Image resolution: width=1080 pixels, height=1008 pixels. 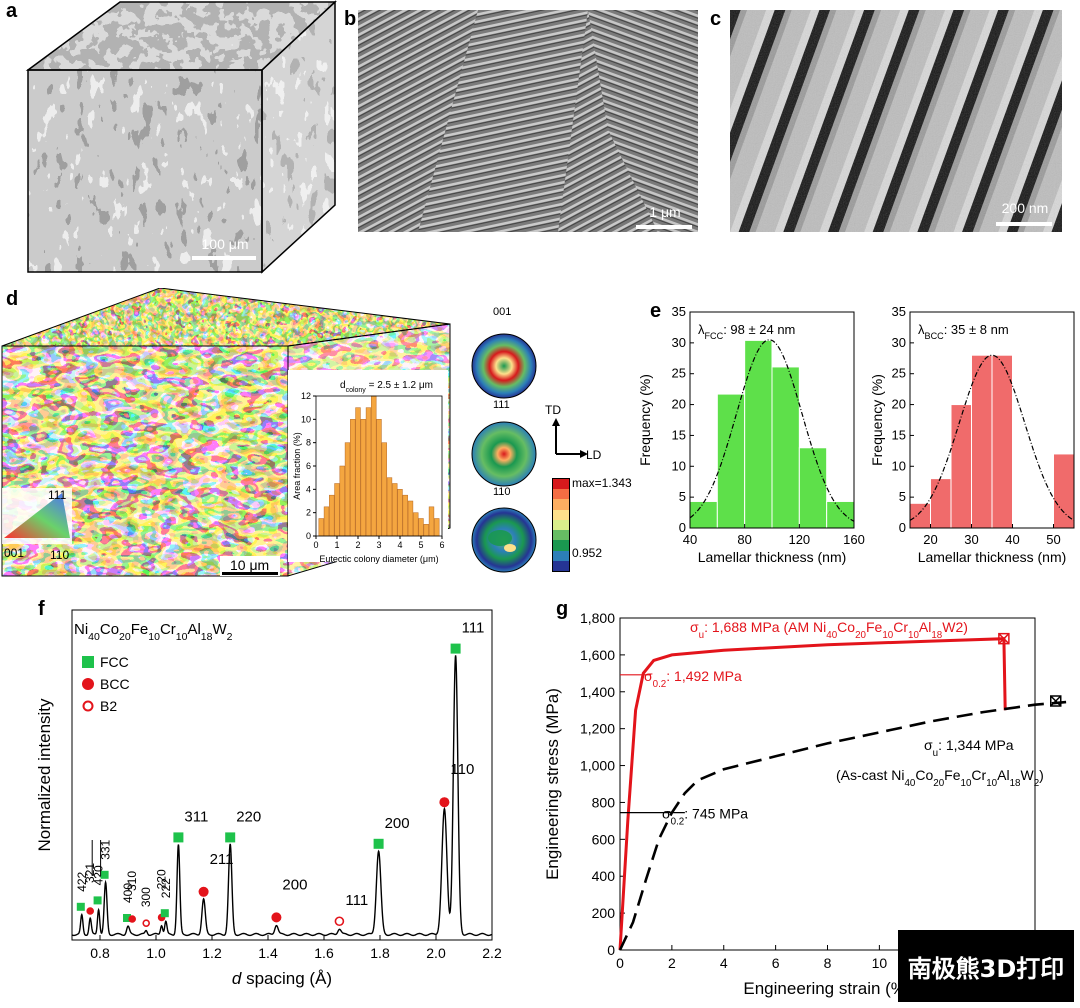 What do you see at coordinates (88, 662) in the screenshot?
I see `legend-marker-fcc` at bounding box center [88, 662].